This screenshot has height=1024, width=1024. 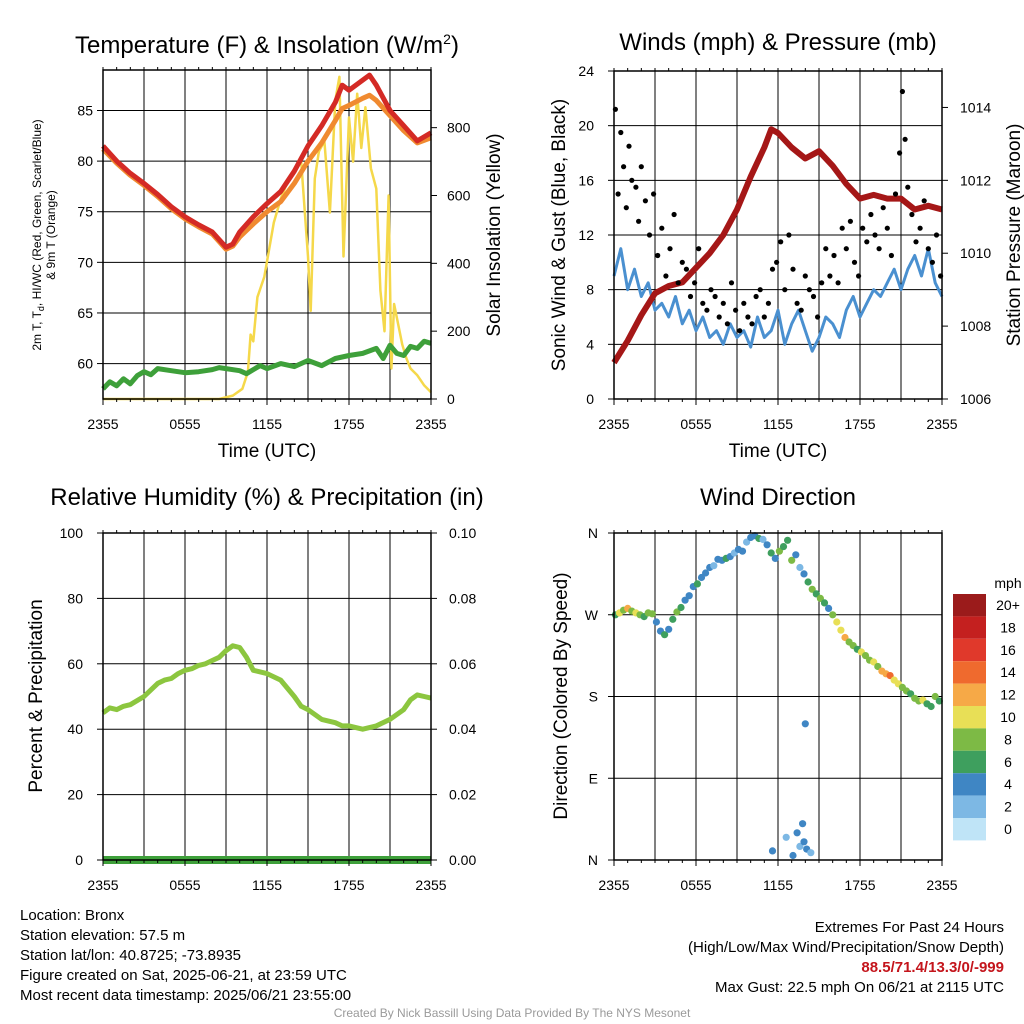 I want to click on dir-xtick-label: 0555, so click(x=695, y=885).